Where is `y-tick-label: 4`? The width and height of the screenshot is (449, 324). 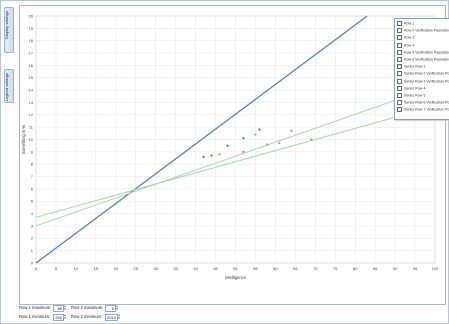
y-tick-label: 4 is located at coordinates (32, 213).